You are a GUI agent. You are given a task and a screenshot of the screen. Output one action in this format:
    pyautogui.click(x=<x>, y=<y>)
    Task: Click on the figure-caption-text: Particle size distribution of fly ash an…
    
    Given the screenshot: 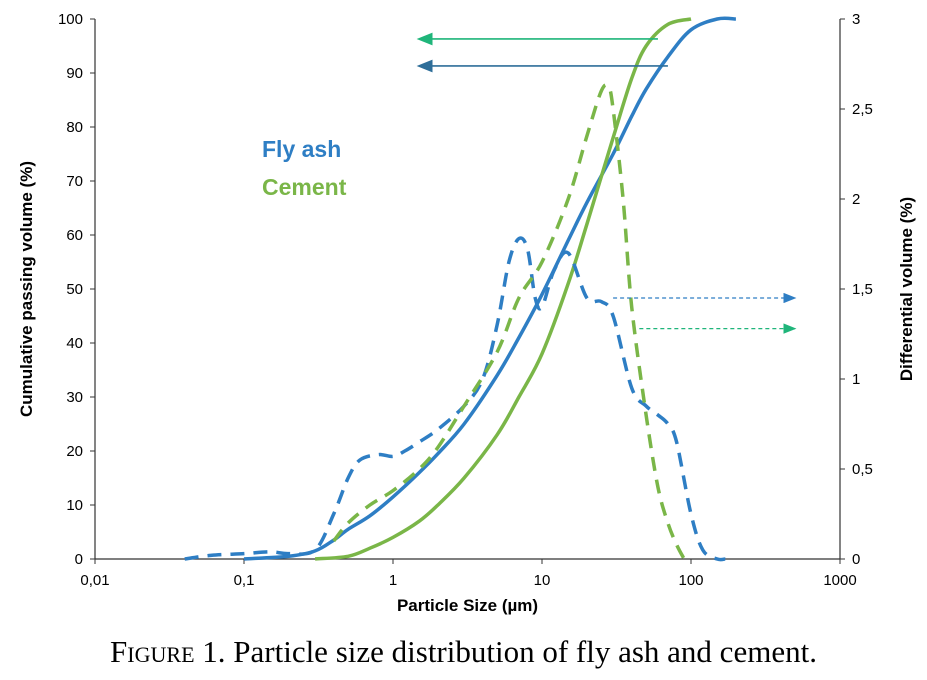 What is the action you would take?
    pyautogui.click(x=525, y=651)
    